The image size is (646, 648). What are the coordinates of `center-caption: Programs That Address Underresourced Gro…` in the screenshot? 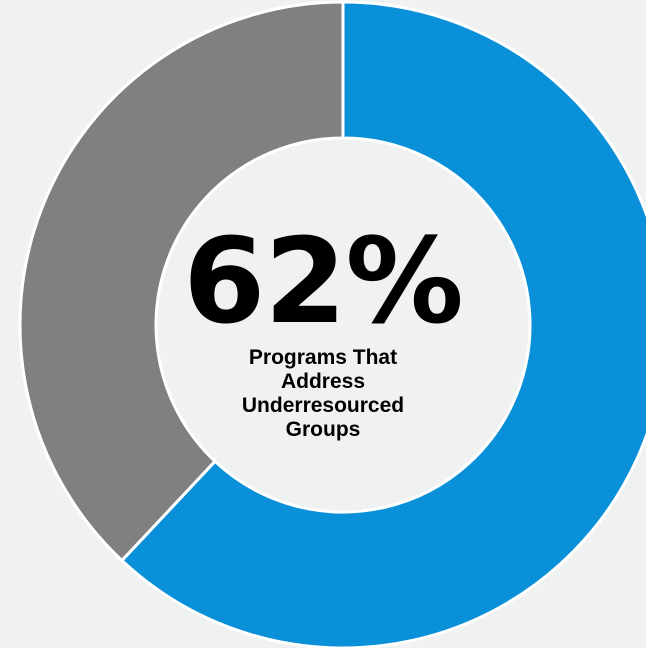 It's located at (323, 393).